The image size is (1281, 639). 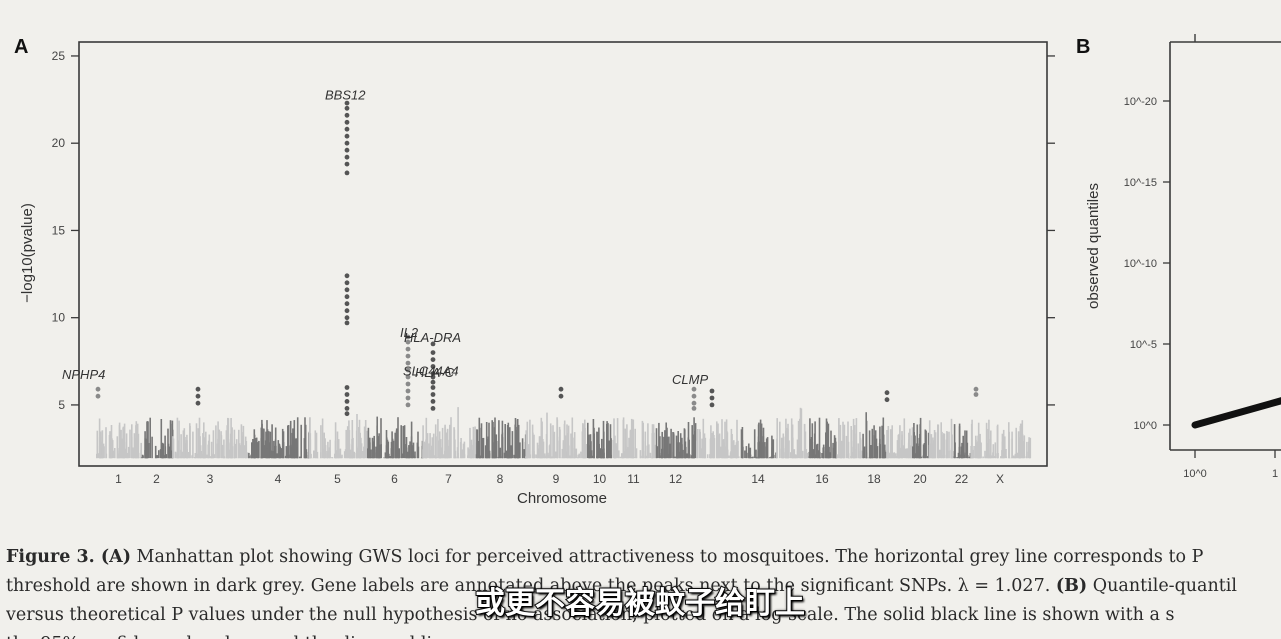 I want to click on x-tick-label: 1, so click(x=118, y=479).